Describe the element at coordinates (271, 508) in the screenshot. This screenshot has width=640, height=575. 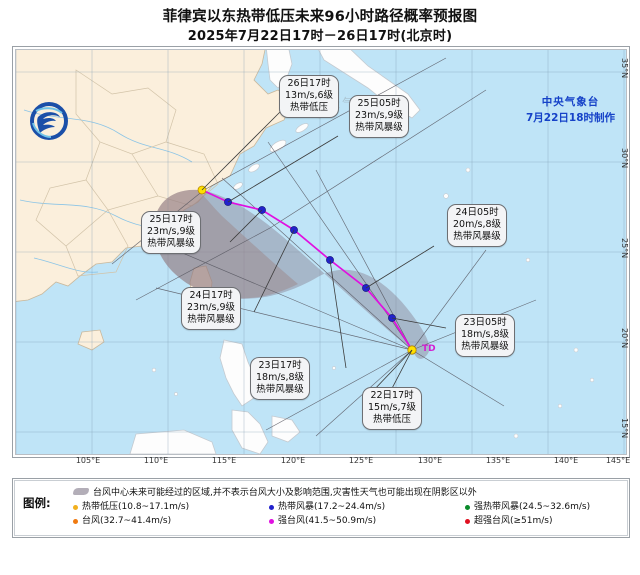
I see `ts-dot-icon` at that location.